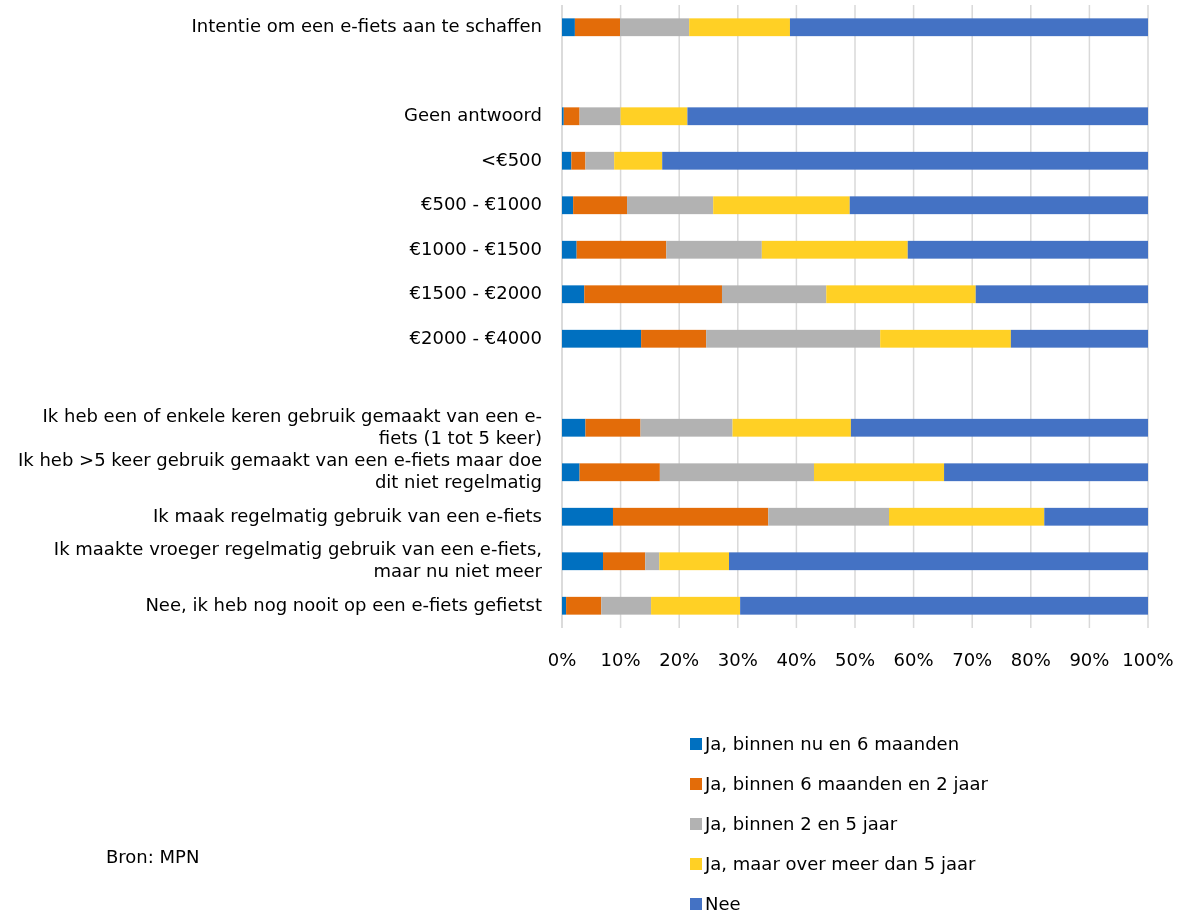  What do you see at coordinates (679, 659) in the screenshot?
I see `x-tick-label: 20%` at bounding box center [679, 659].